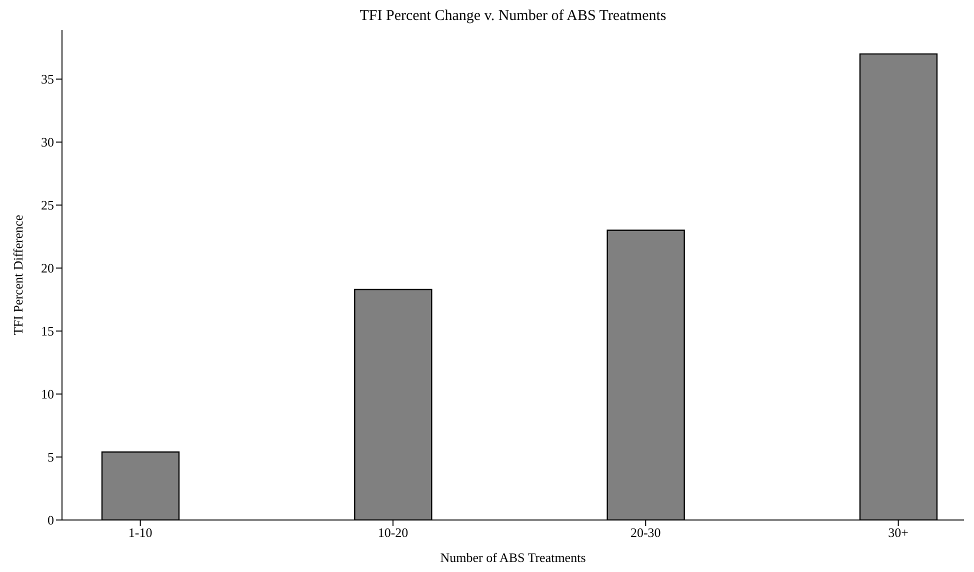 Image resolution: width=974 pixels, height=572 pixels. Describe the element at coordinates (51, 520) in the screenshot. I see `y-tick-label: 0` at that location.